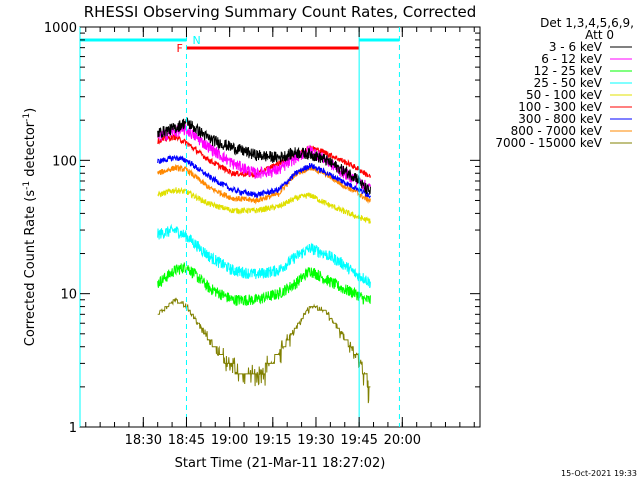  I want to click on legend-entry-label: 7000 - 15000 keV, so click(548, 143).